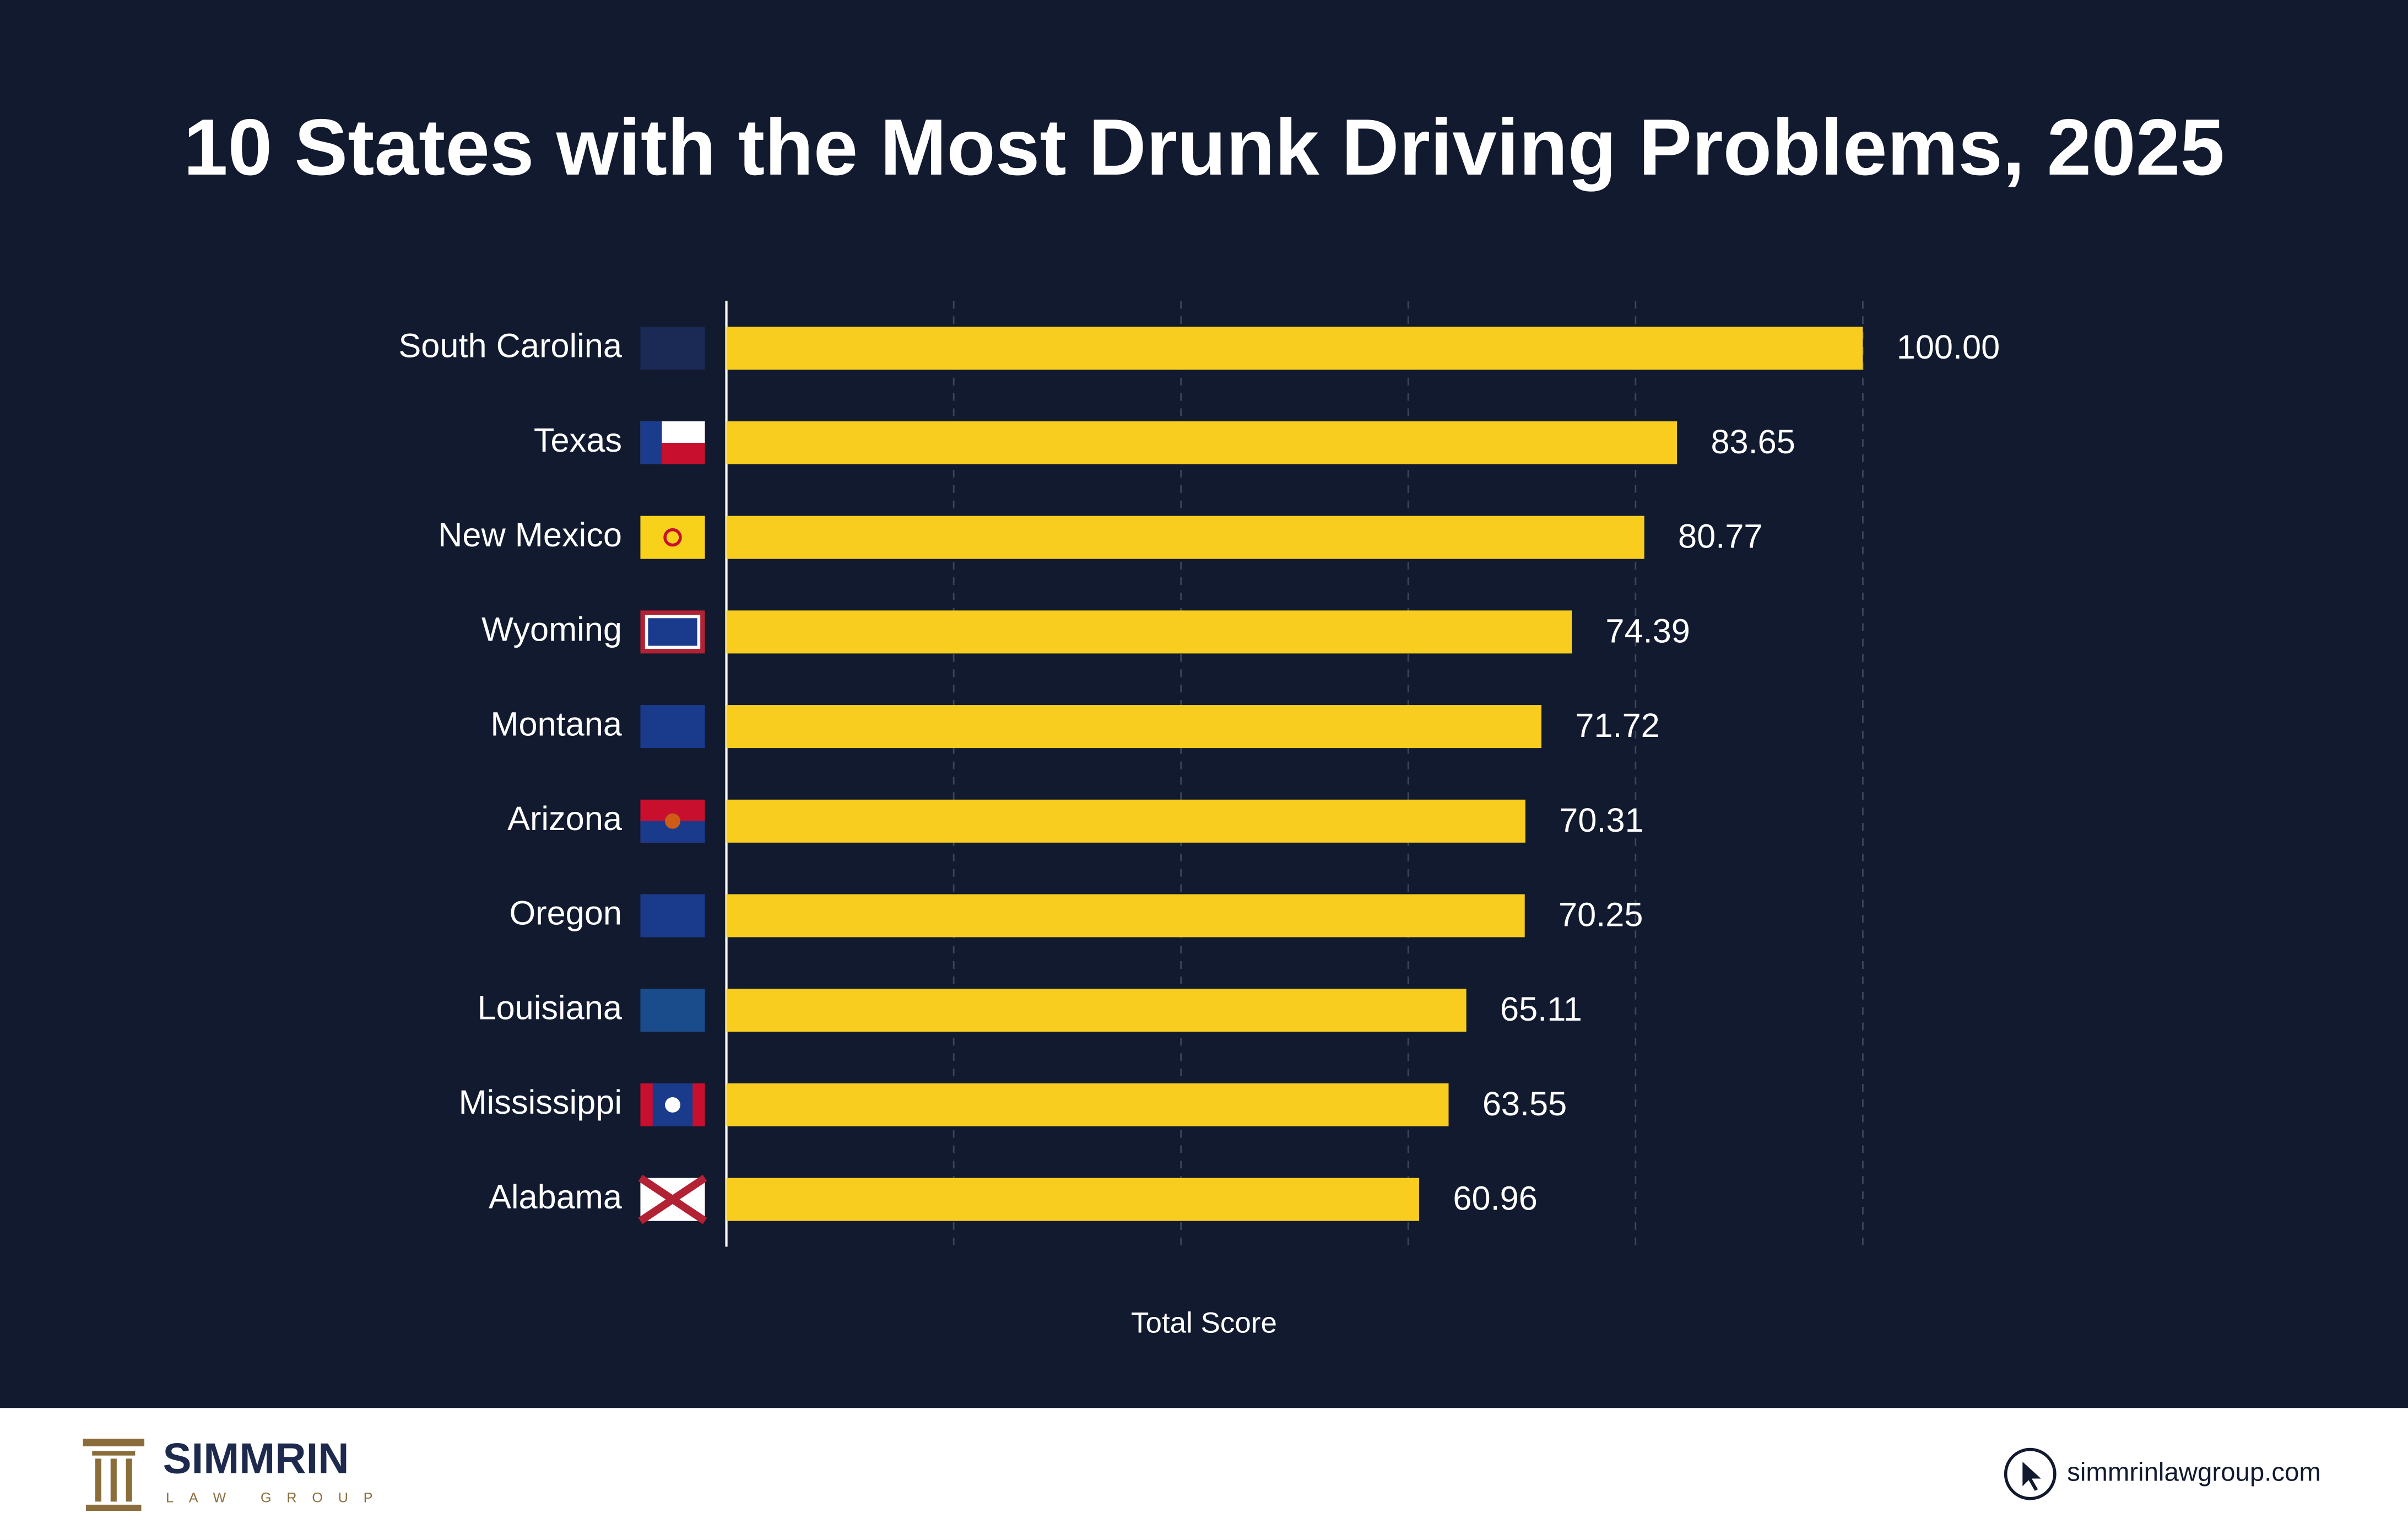  I want to click on value-label: 71.72, so click(1617, 725).